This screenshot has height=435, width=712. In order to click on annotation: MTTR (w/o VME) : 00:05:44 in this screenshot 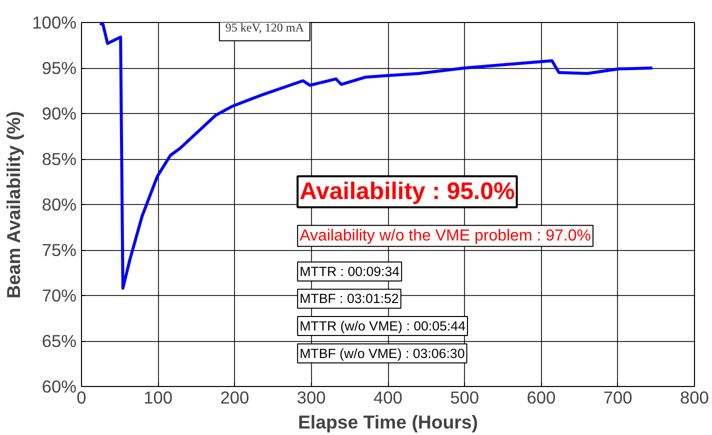, I will do `click(383, 326)`.